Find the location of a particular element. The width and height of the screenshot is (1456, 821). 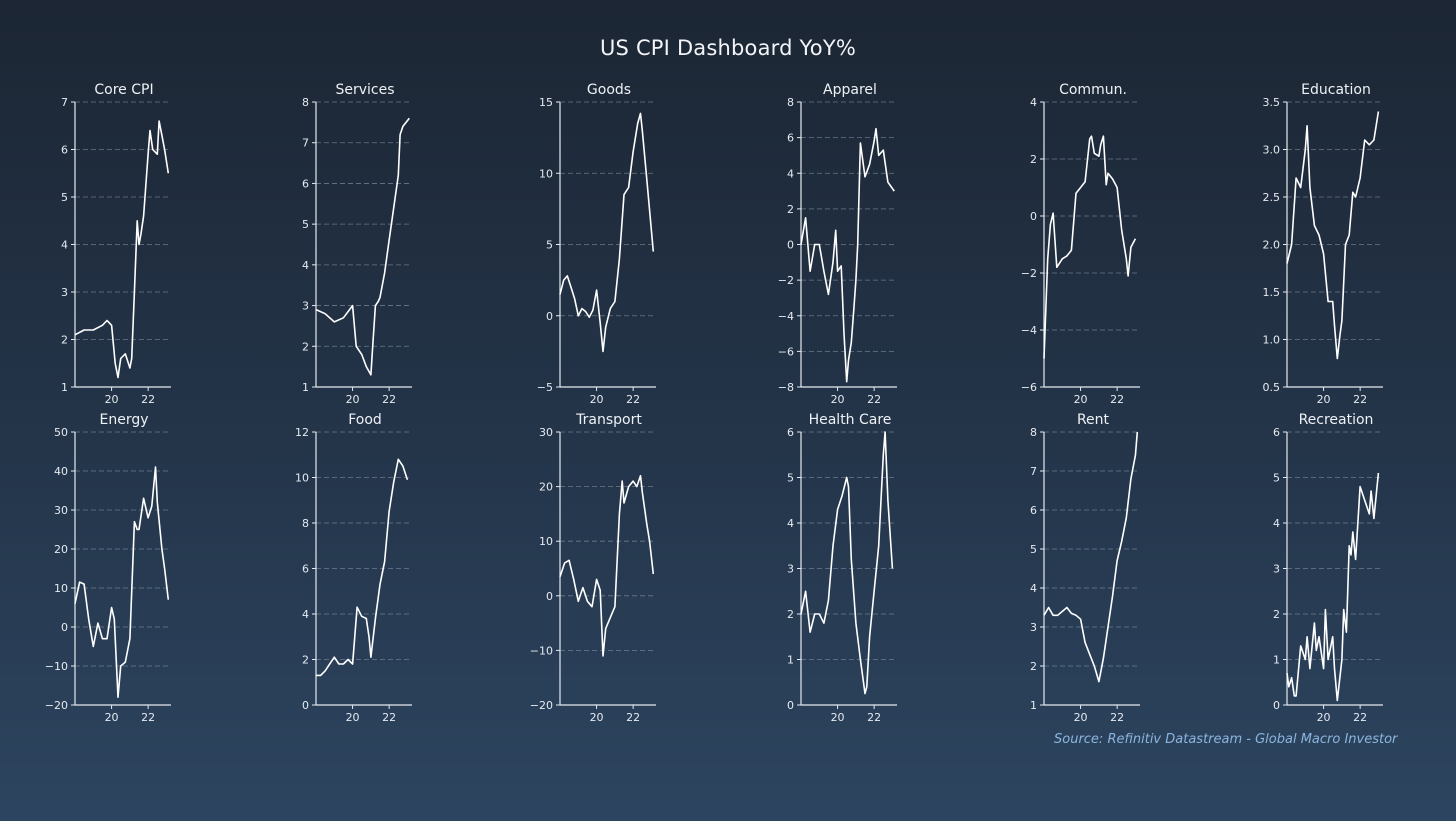

chart-food: Food 0 2 4 6 8 10 12 20 22 is located at coordinates (353, 568).